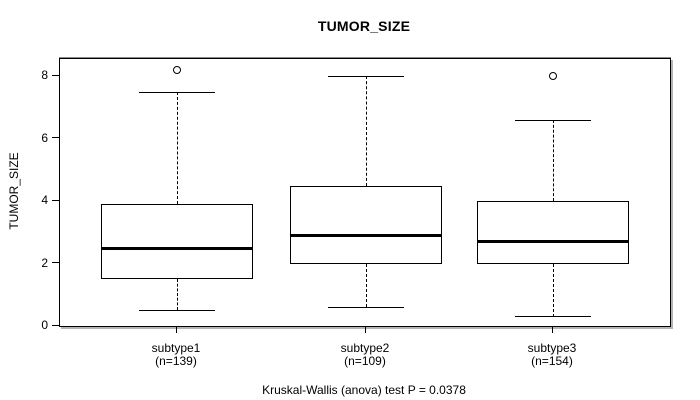  I want to click on group-label: subtype3 (n=154), so click(552, 355).